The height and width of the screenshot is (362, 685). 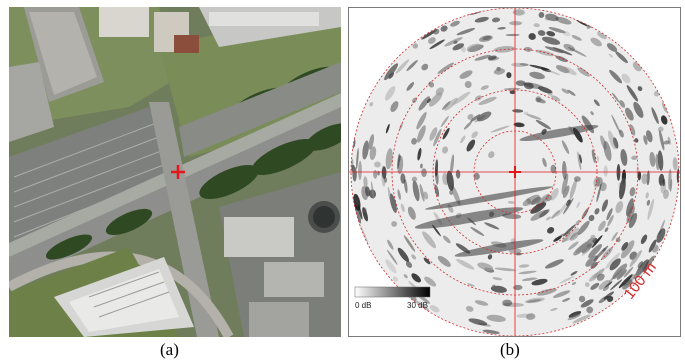 What do you see at coordinates (363, 305) in the screenshot?
I see `colorbar-min-label: 0 dB` at bounding box center [363, 305].